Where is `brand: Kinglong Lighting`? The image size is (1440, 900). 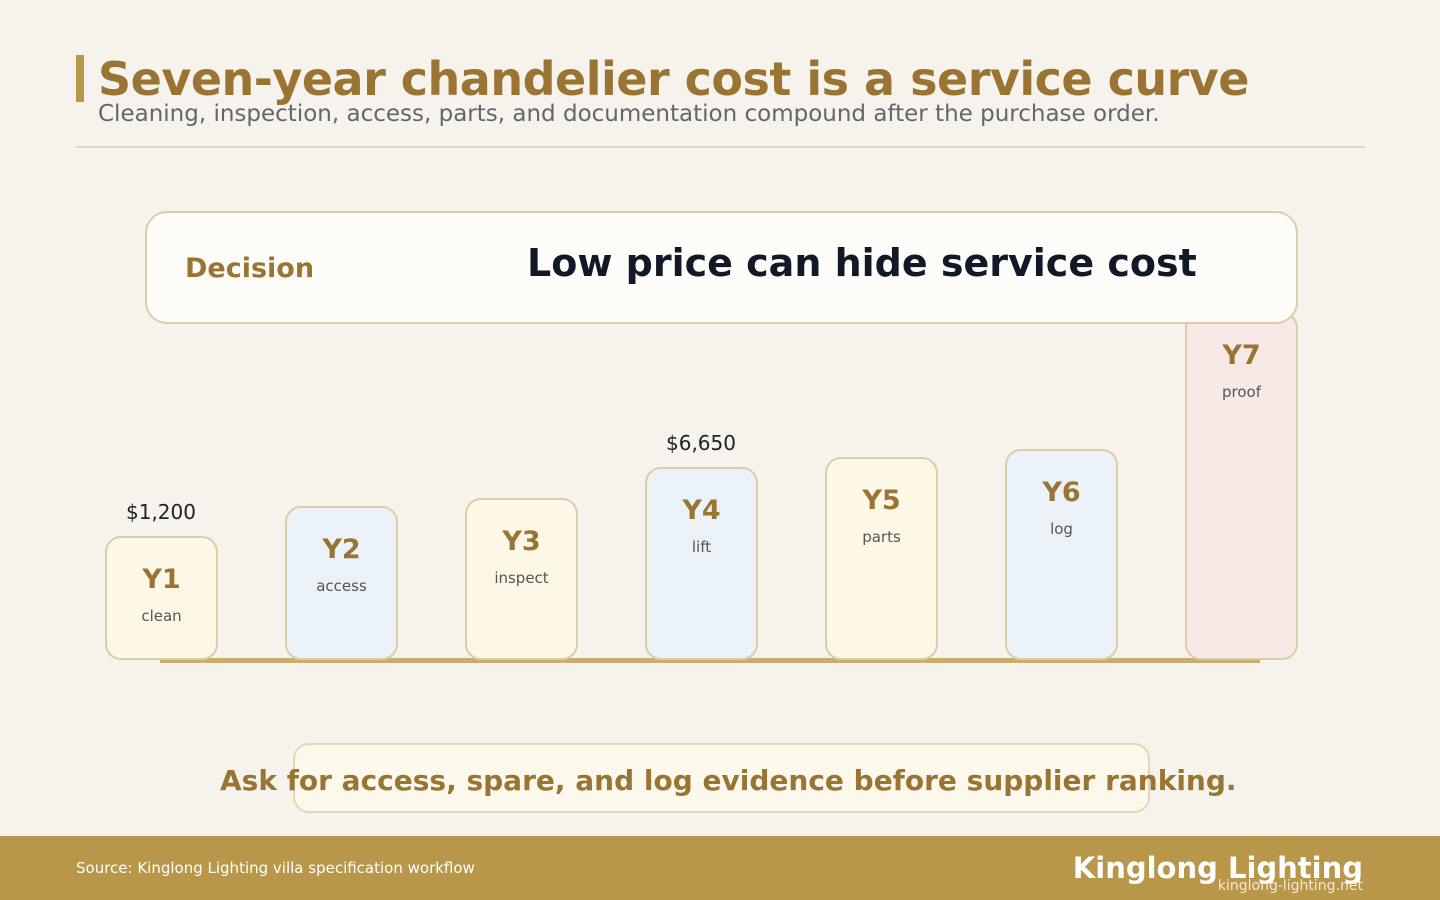
brand: Kinglong Lighting is located at coordinates (1217, 868).